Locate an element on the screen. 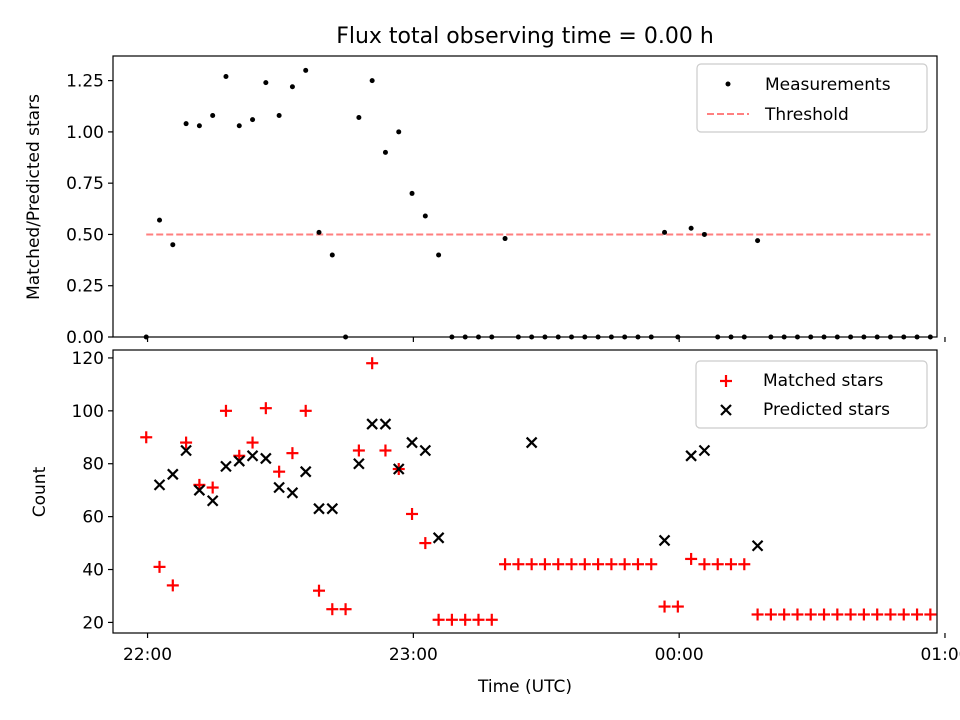 The width and height of the screenshot is (960, 720). bottom-x-axis-label: Time (UTC) is located at coordinates (524, 687).